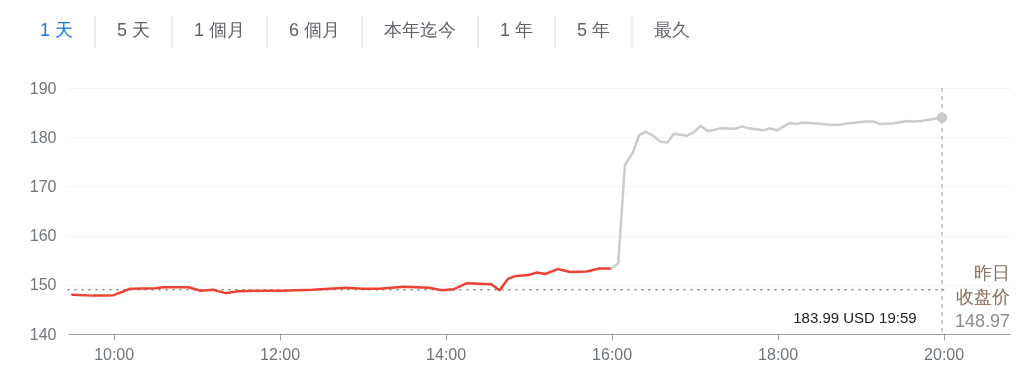 The height and width of the screenshot is (382, 1026). Describe the element at coordinates (672, 30) in the screenshot. I see `text: 最久` at that location.